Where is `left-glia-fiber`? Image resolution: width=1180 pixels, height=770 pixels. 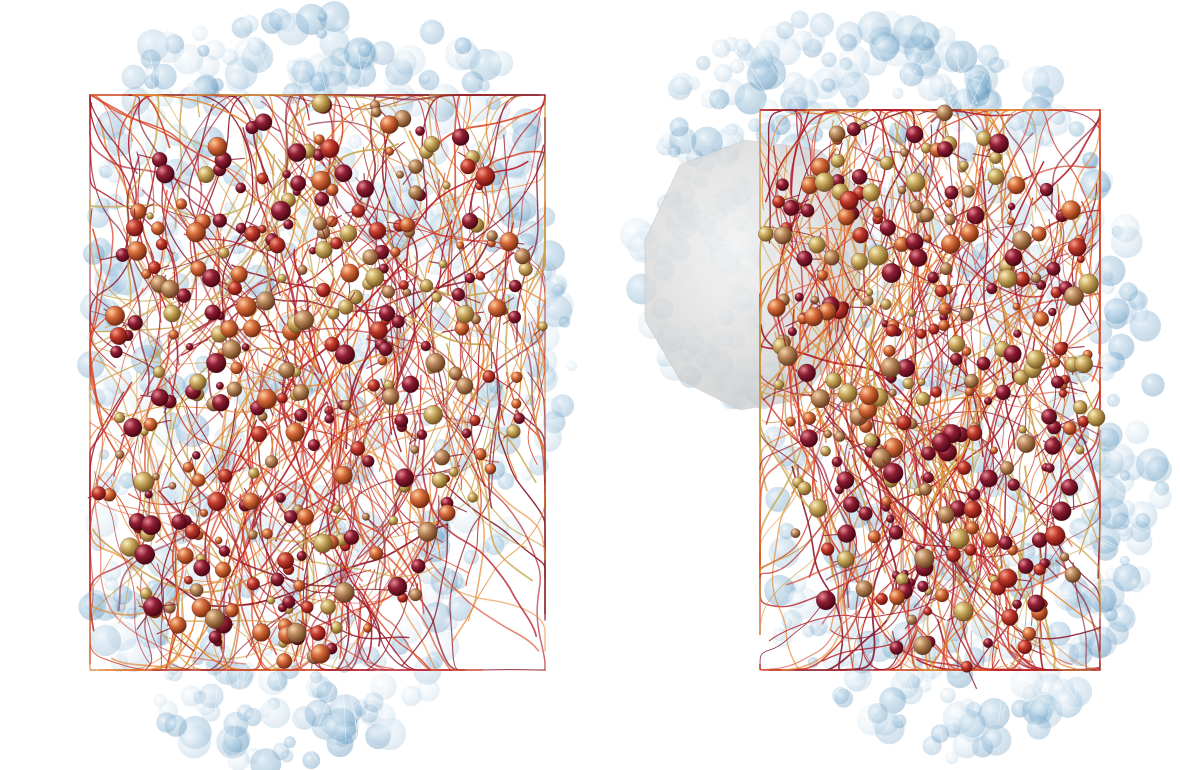 left-glia-fiber is located at coordinates (201, 350).